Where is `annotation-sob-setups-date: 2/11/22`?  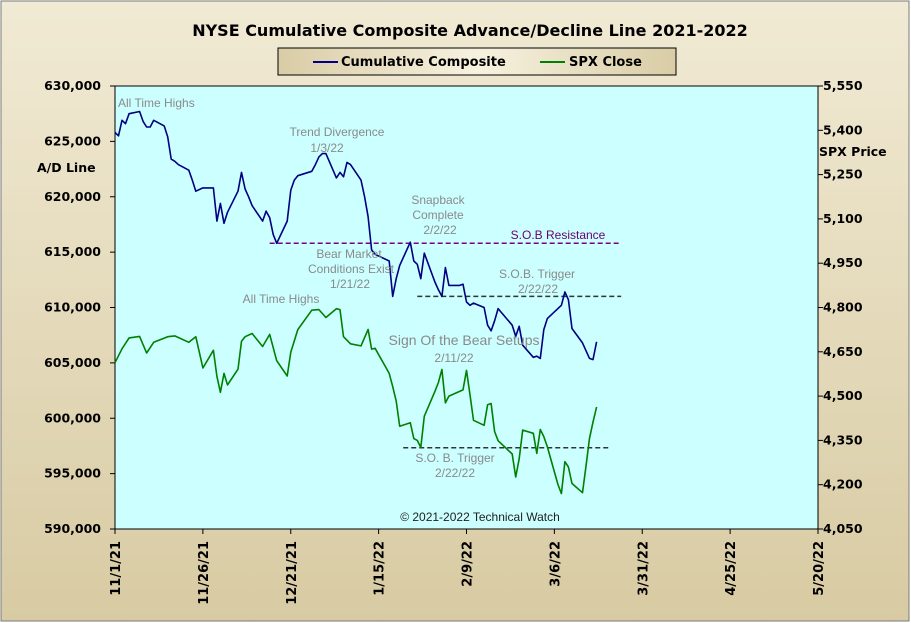 annotation-sob-setups-date: 2/11/22 is located at coordinates (453, 358).